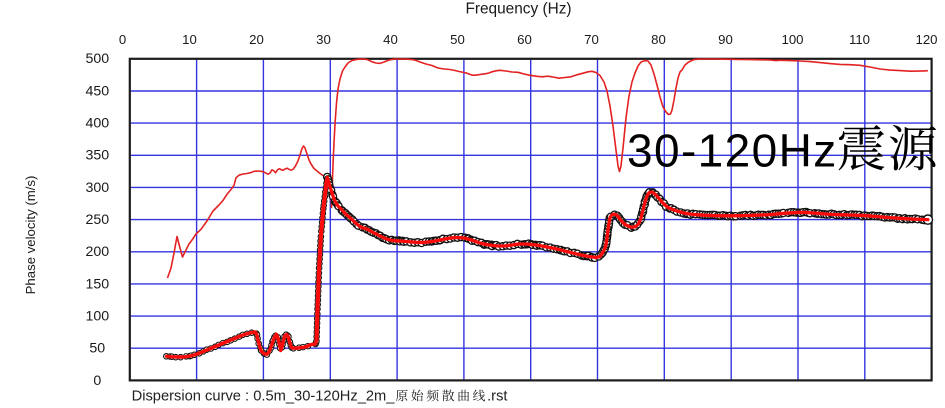 The width and height of the screenshot is (945, 408). What do you see at coordinates (390, 39) in the screenshot?
I see `svg-text: 40` at bounding box center [390, 39].